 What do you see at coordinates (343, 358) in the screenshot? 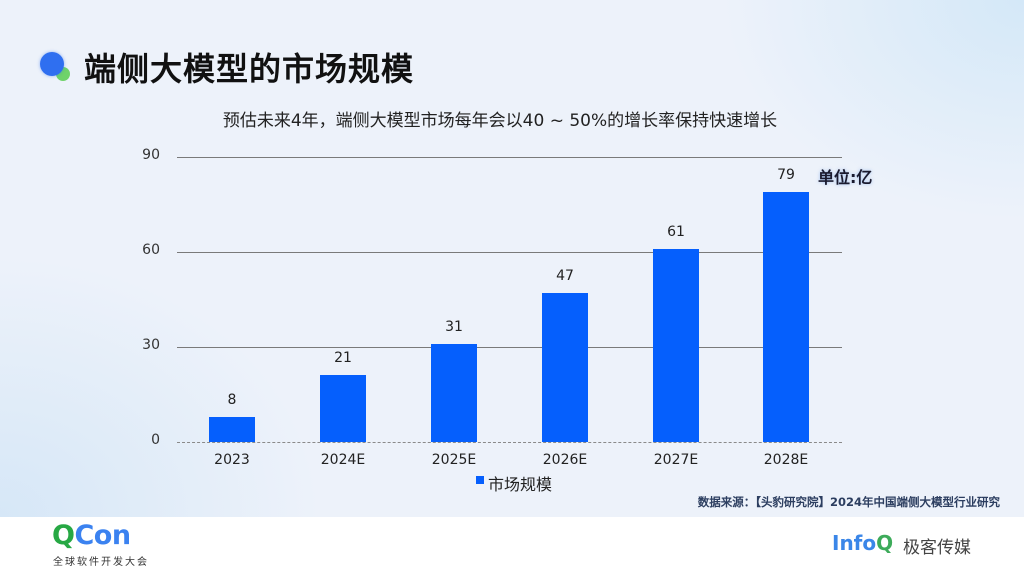
I see `bar-value-label: 21` at bounding box center [343, 358].